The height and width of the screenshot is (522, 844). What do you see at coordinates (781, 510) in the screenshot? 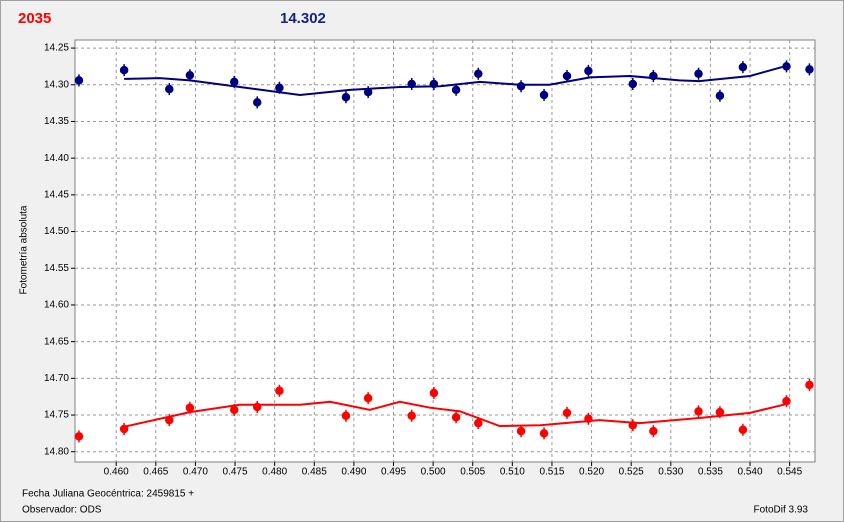
I see `version: FotoDif 3.93` at bounding box center [781, 510].